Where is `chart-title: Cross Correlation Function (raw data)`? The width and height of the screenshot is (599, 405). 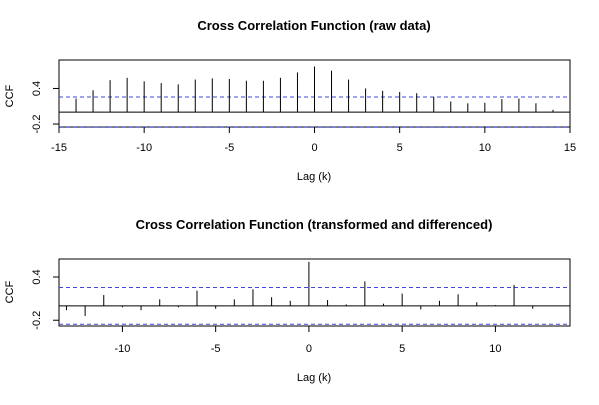
chart-title: Cross Correlation Function (raw data) is located at coordinates (313, 25).